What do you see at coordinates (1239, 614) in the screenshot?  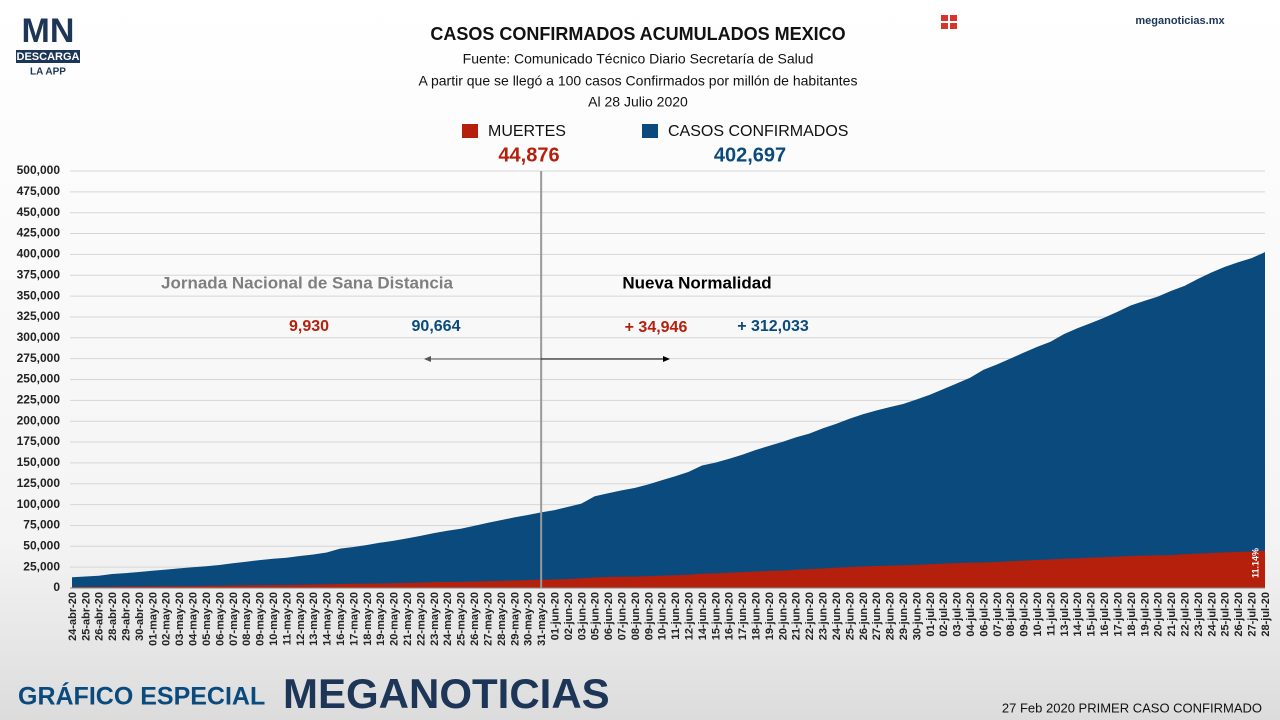 I see `x-tick-label: 26-jul-20` at bounding box center [1239, 614].